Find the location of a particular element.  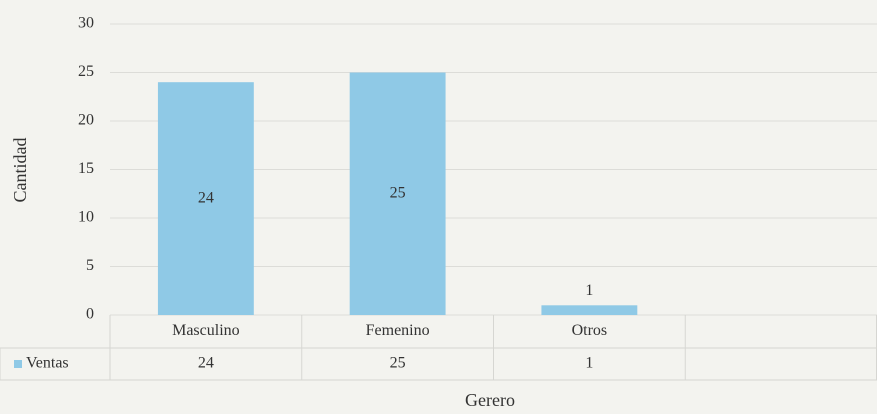

x-tick-label: Masculino is located at coordinates (206, 330).